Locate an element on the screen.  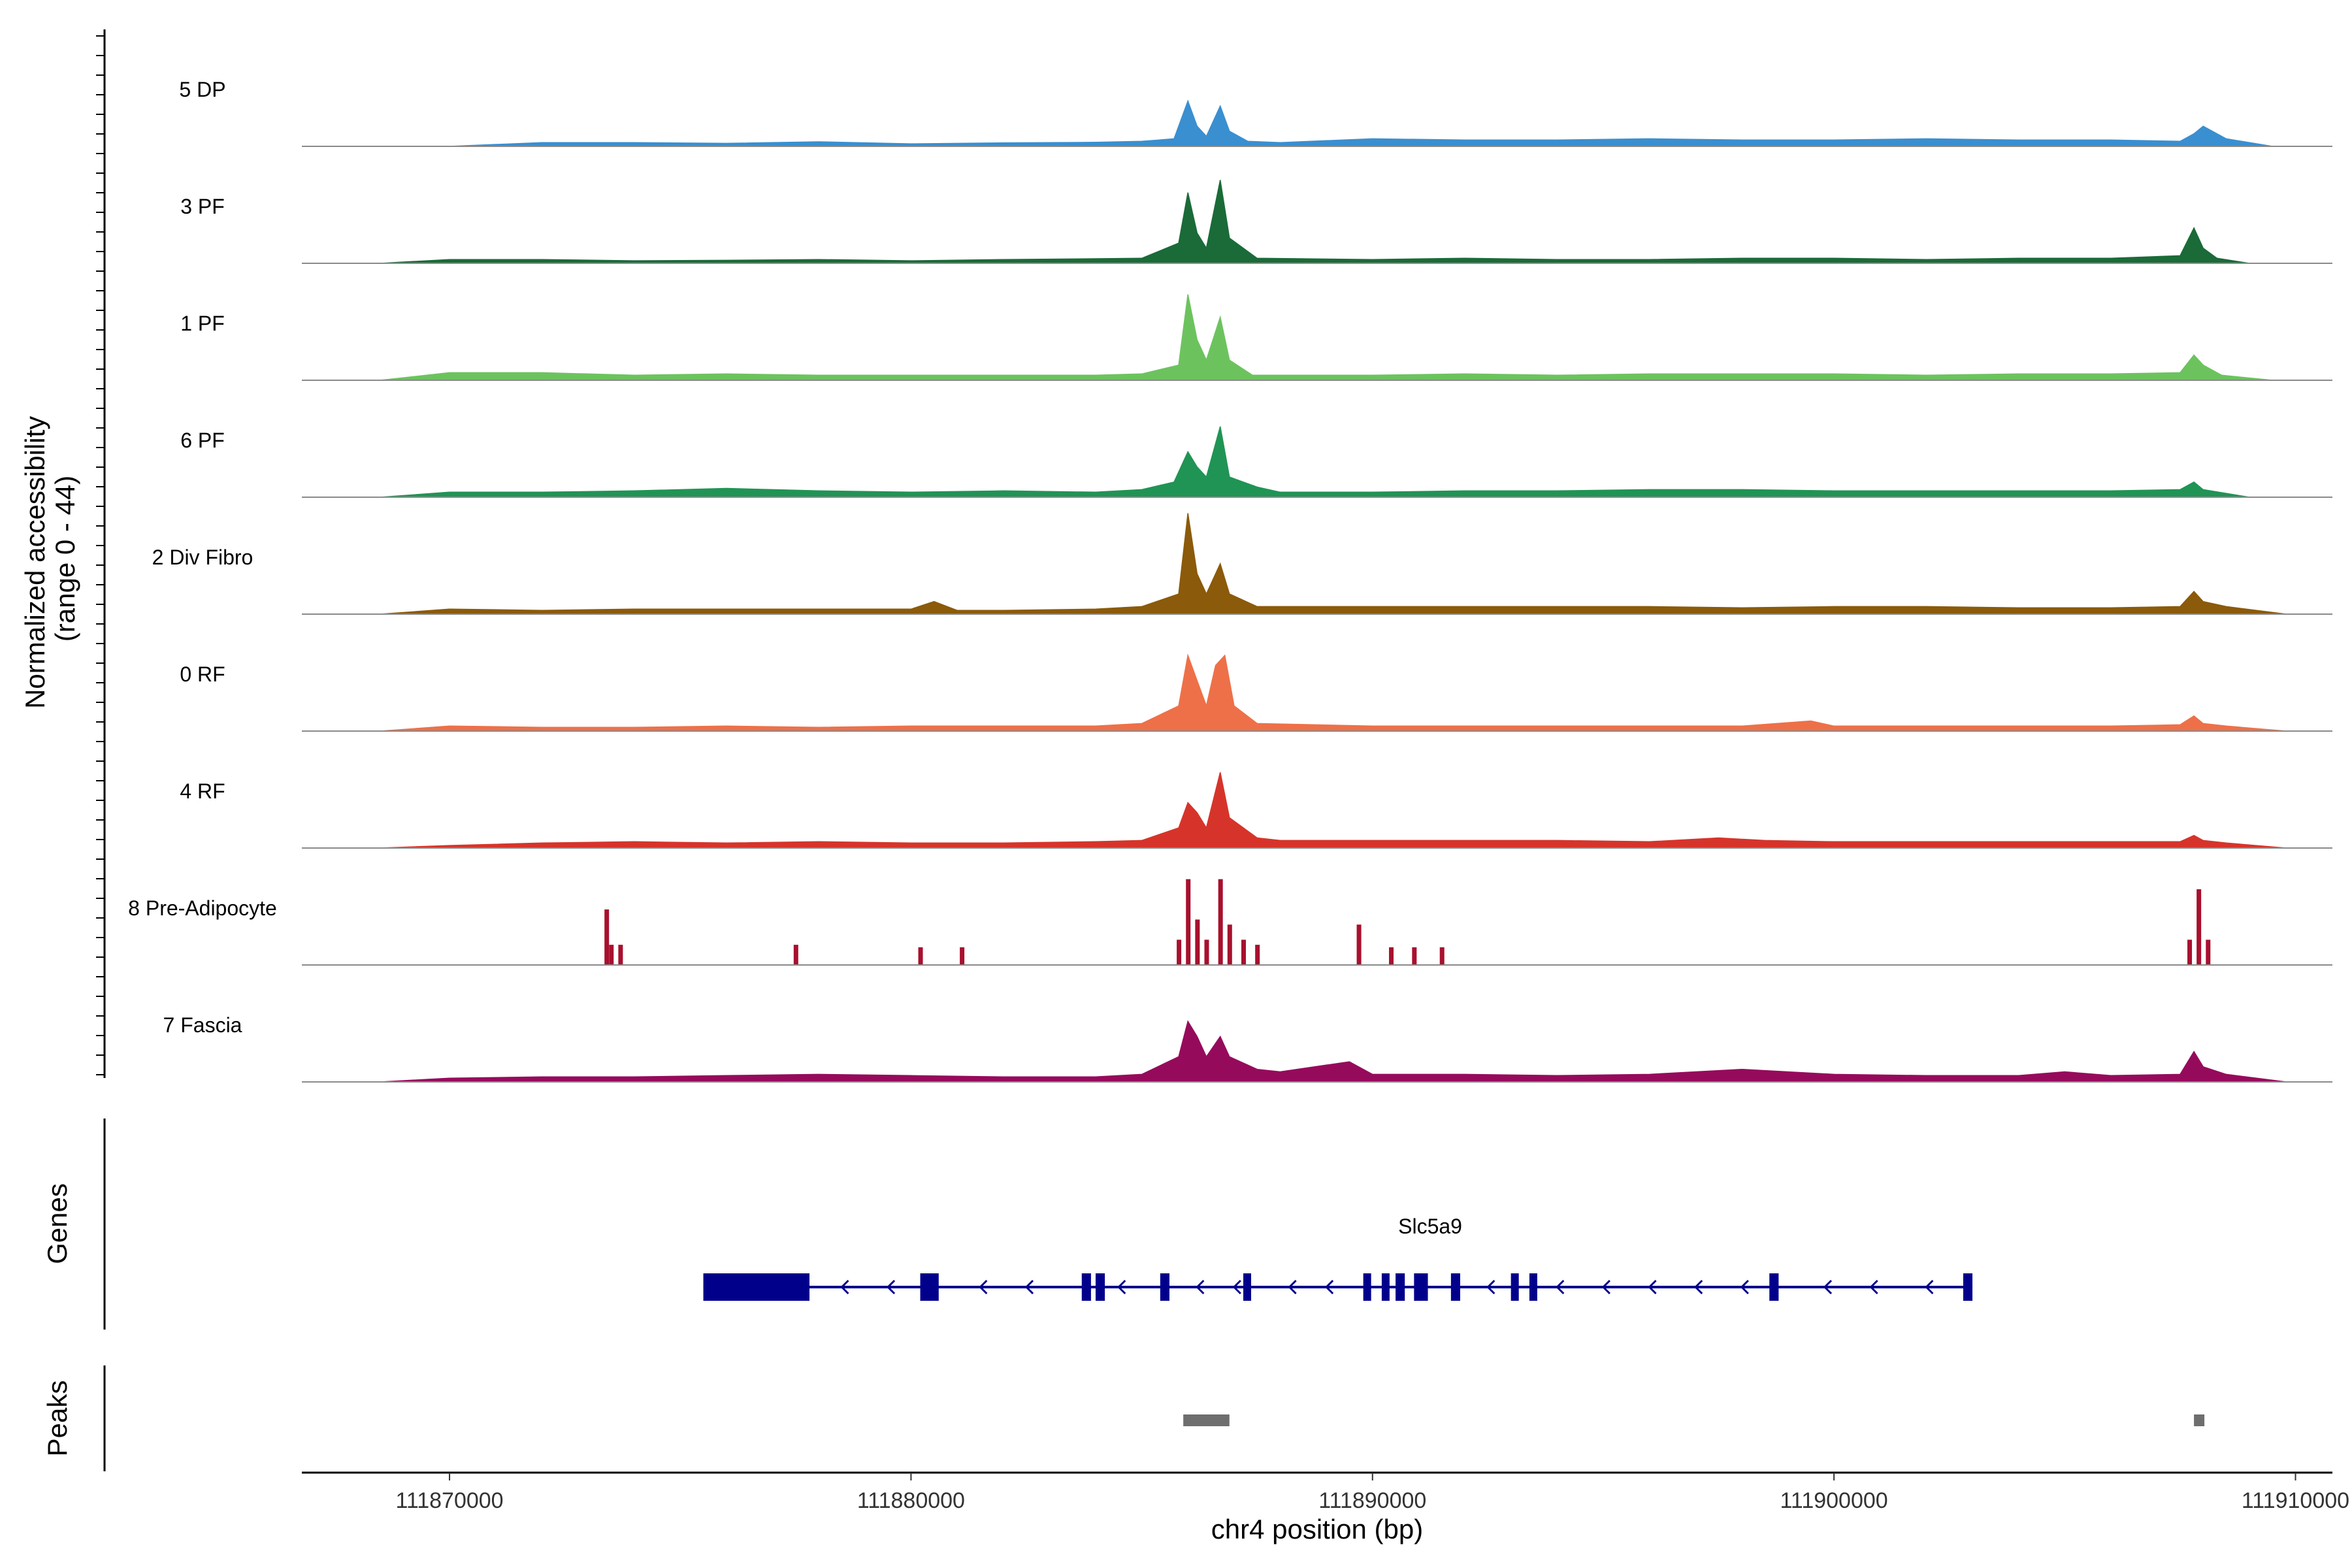
peaks-axis-title: Peaks is located at coordinates (57, 1418).